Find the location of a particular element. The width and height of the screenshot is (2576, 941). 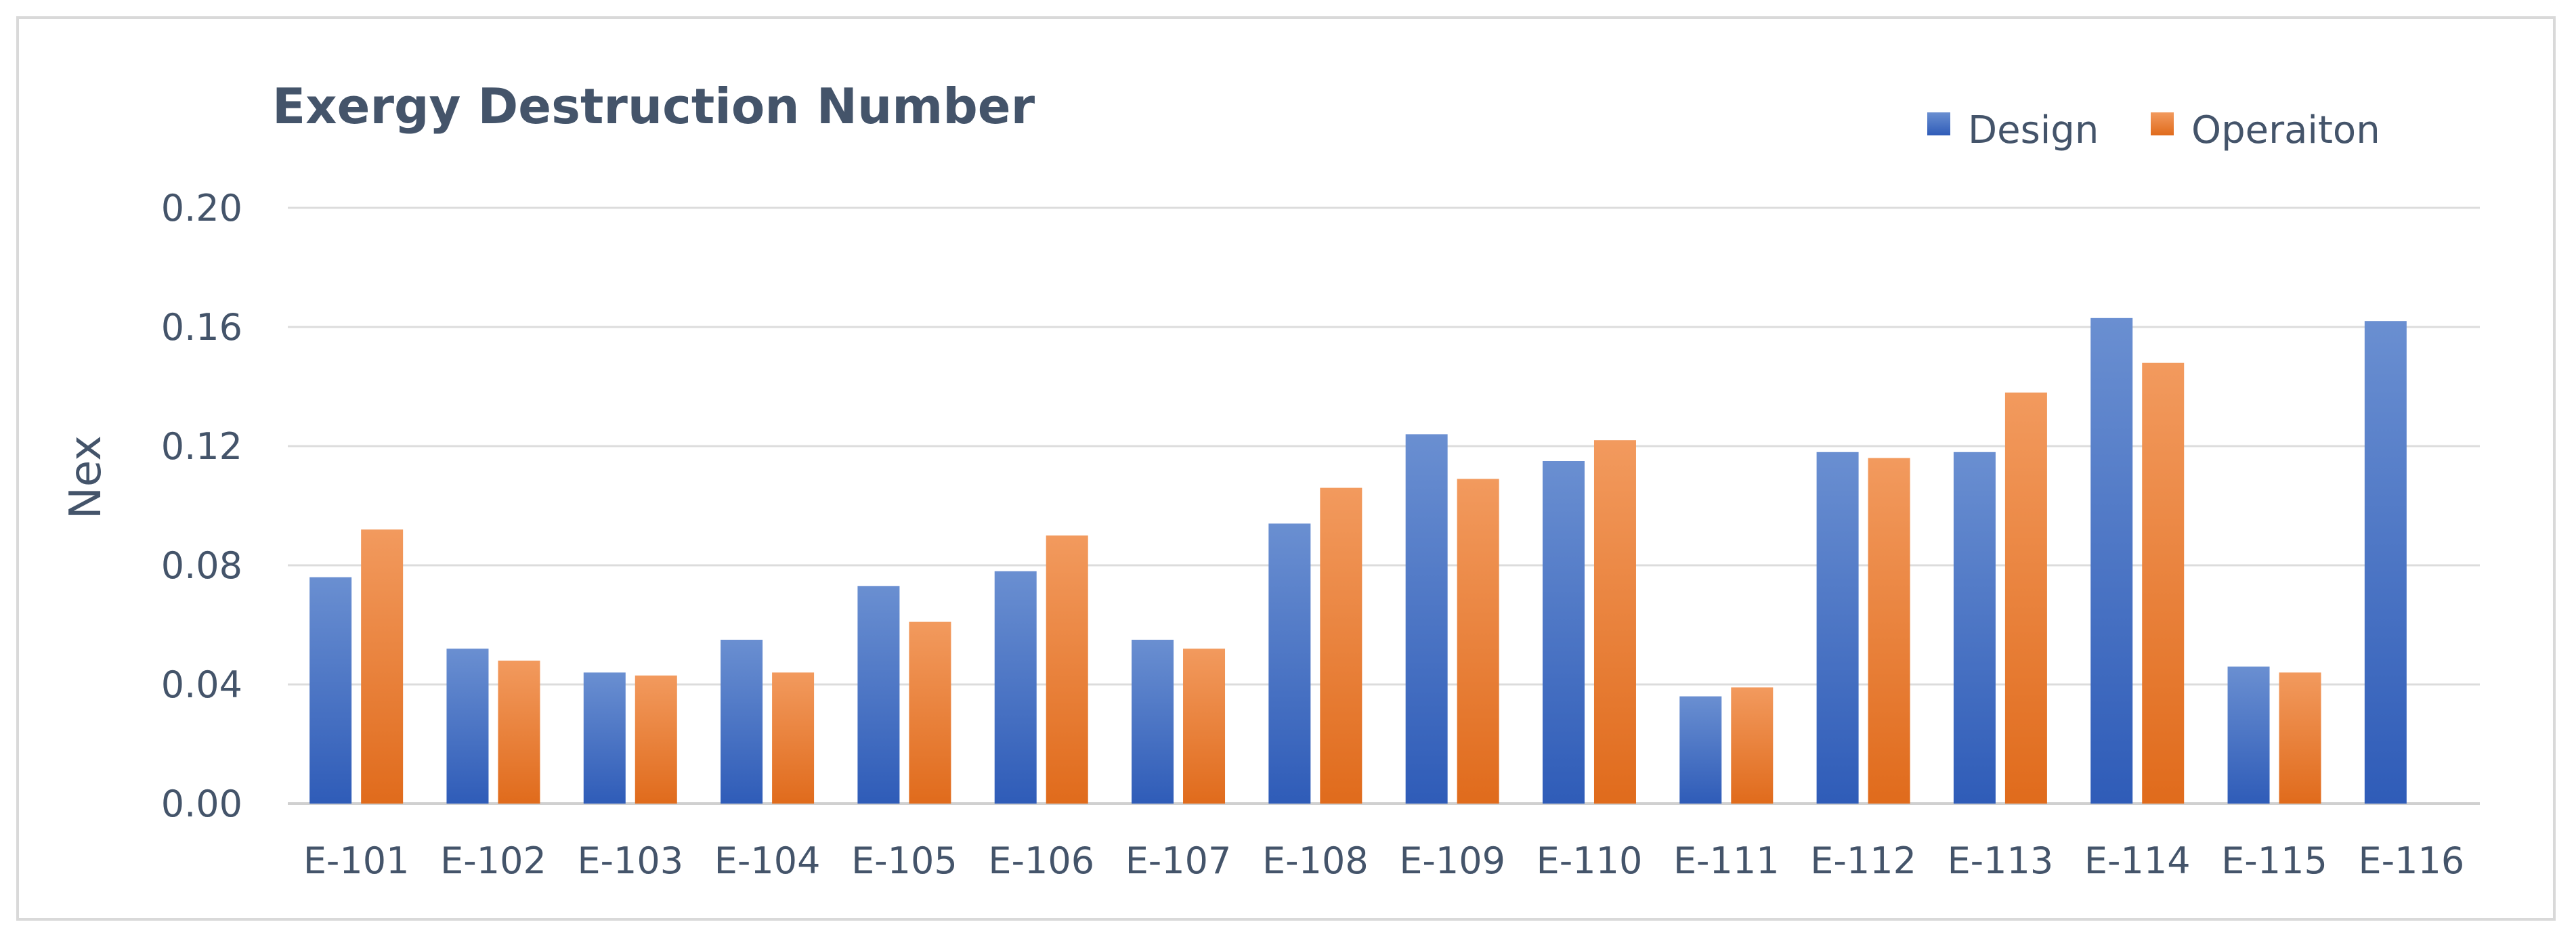

x-tick-label: E-113 is located at coordinates (2001, 860).